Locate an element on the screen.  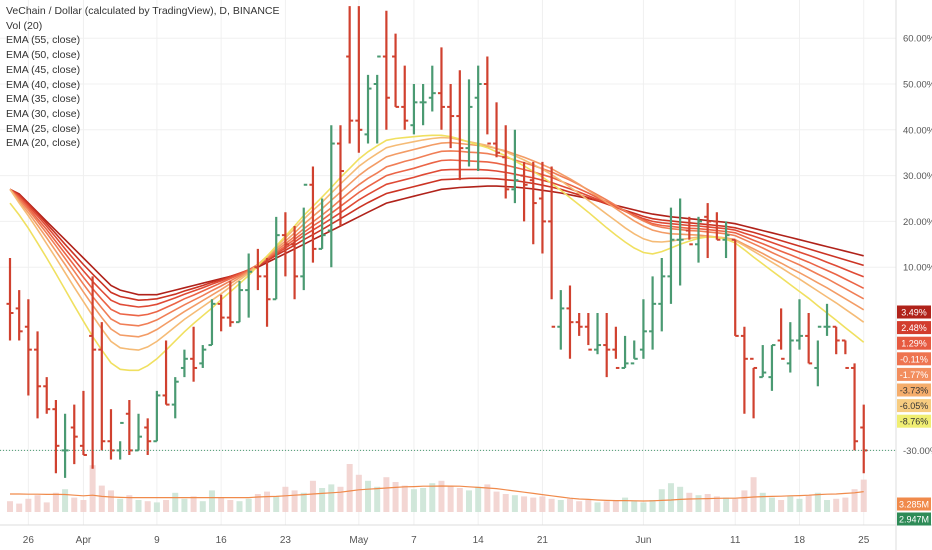
volume-label: 2.947M is located at coordinates (914, 520).